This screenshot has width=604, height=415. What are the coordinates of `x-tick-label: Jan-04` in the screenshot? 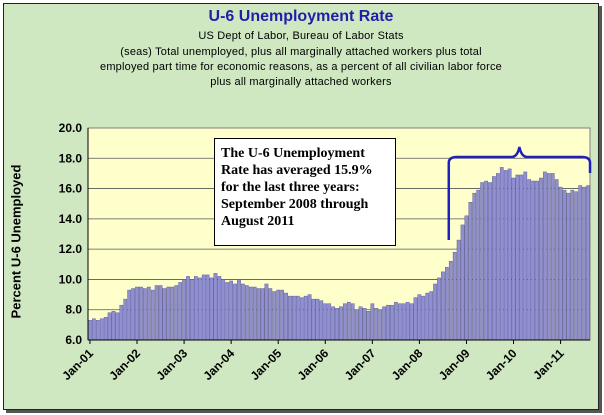 It's located at (218, 364).